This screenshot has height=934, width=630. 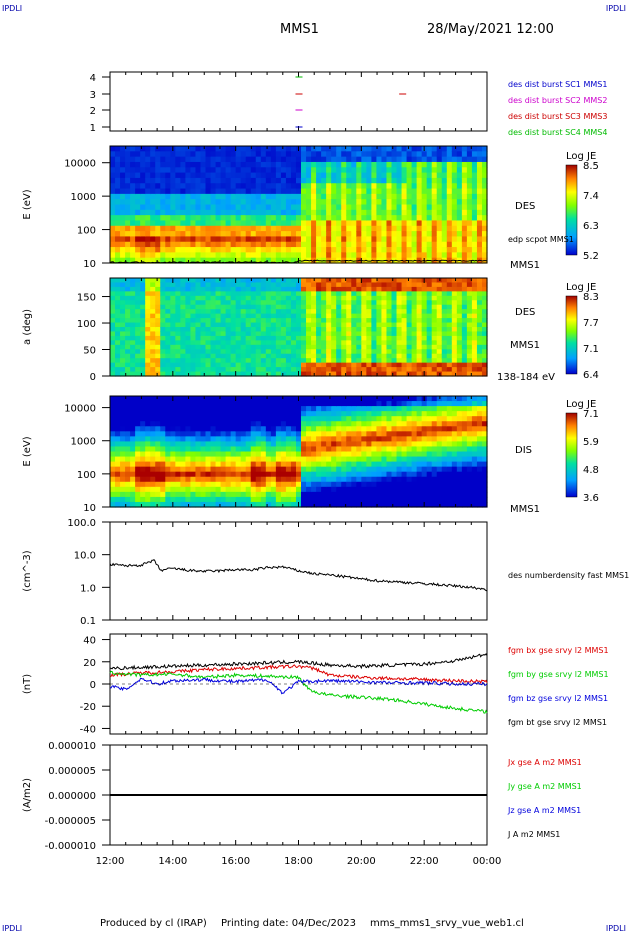 I want to click on legend-entry: des dist burst SC1 MMS1, so click(x=557, y=84).